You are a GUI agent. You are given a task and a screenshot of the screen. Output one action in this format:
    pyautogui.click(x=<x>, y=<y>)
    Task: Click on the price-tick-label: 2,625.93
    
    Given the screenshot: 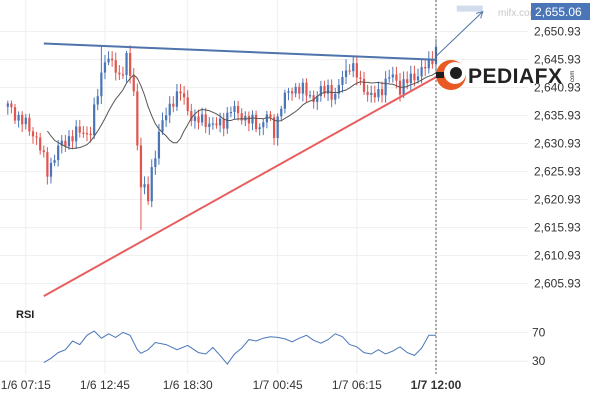 What is the action you would take?
    pyautogui.click(x=557, y=172)
    